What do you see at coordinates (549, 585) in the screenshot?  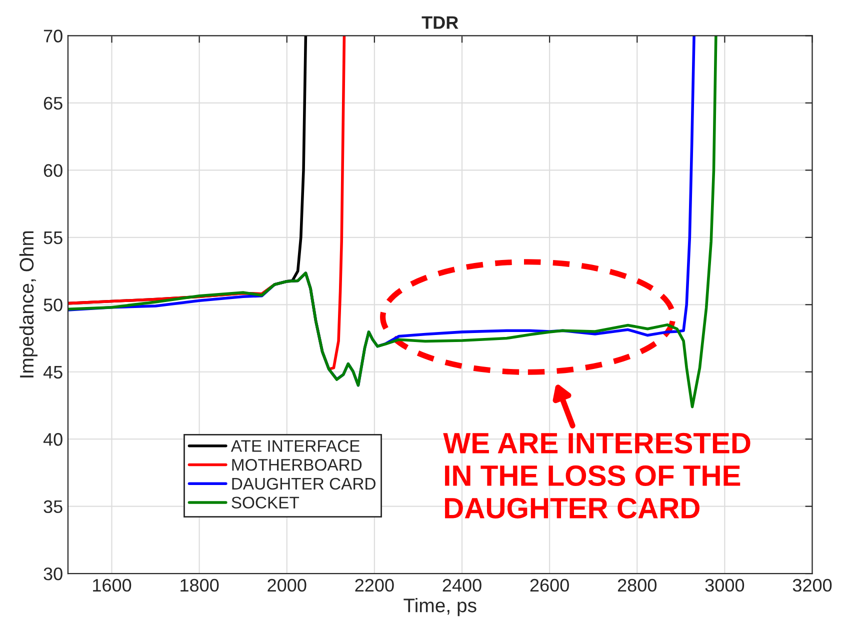 I see `x-tick-label: 2600` at bounding box center [549, 585].